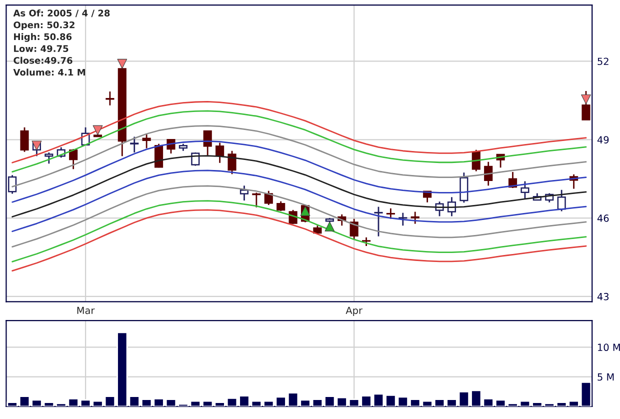  I want to click on annotation: Close:49.76, so click(43, 60).